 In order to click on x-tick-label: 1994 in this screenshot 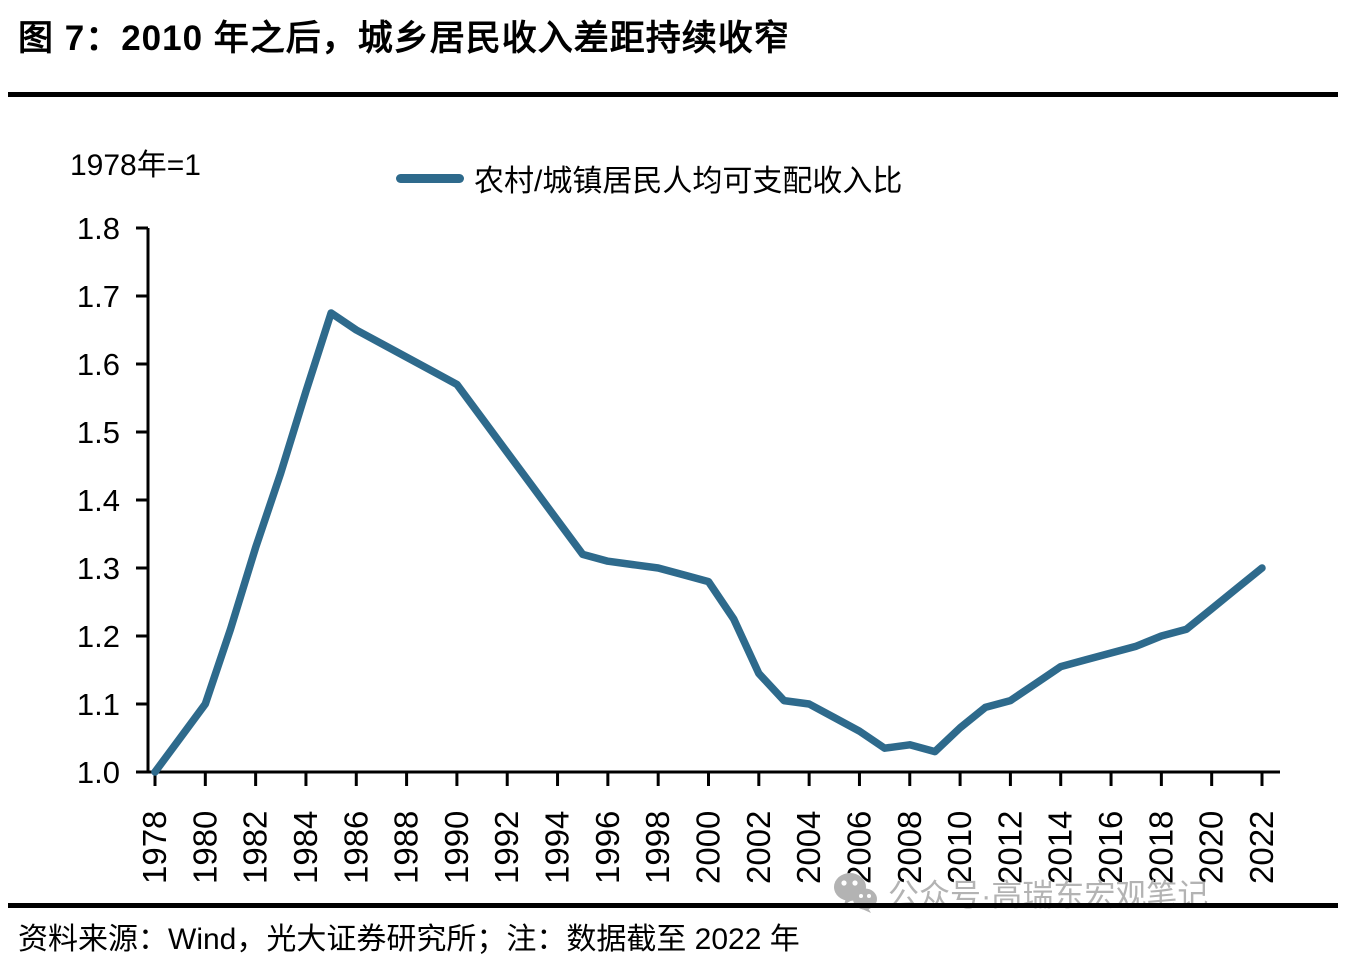, I will do `click(557, 847)`.